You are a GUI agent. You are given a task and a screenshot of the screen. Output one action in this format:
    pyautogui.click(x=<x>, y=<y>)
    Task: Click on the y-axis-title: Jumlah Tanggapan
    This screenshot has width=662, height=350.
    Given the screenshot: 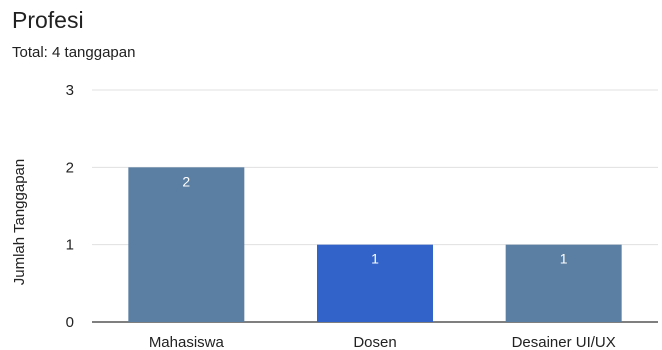 What is the action you would take?
    pyautogui.click(x=19, y=222)
    